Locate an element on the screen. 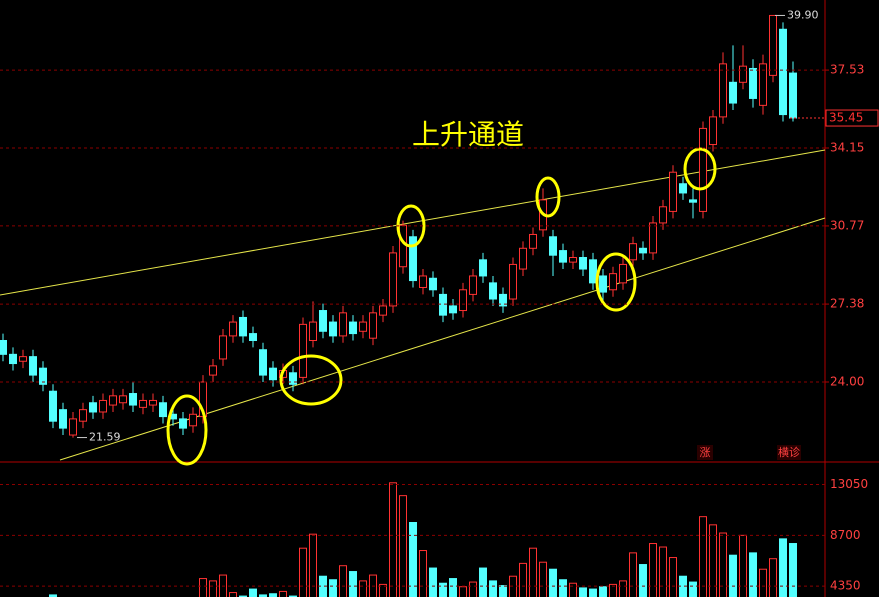 The height and width of the screenshot is (597, 879). y-tick-label: 30.77 is located at coordinates (847, 225).